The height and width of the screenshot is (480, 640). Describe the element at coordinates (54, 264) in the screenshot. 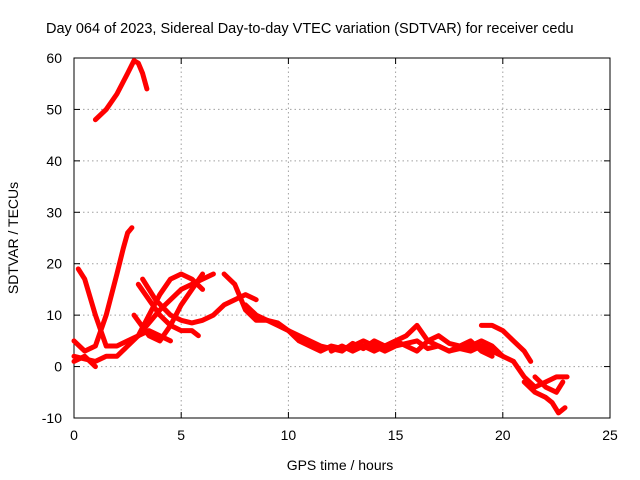

I see `y-tick-label: 20` at that location.